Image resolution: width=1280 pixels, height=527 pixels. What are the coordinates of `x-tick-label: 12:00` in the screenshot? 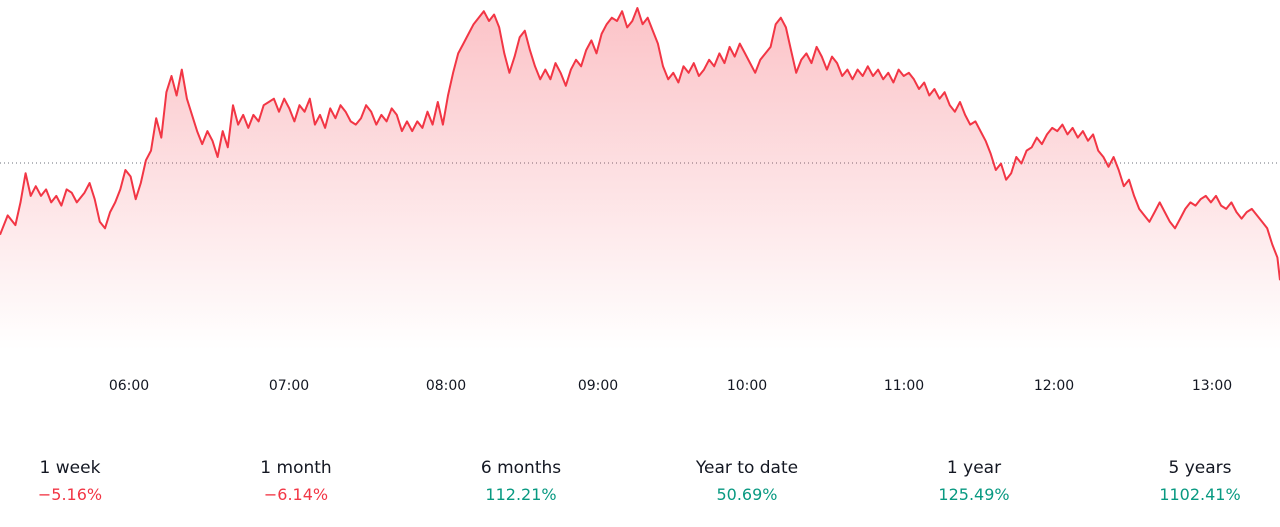 It's located at (1054, 386).